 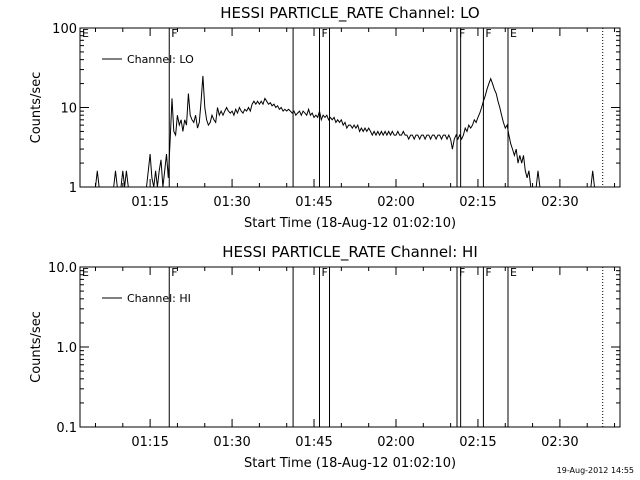 What do you see at coordinates (395, 202) in the screenshot?
I see `lo-x-tick-label: 02:00` at bounding box center [395, 202].